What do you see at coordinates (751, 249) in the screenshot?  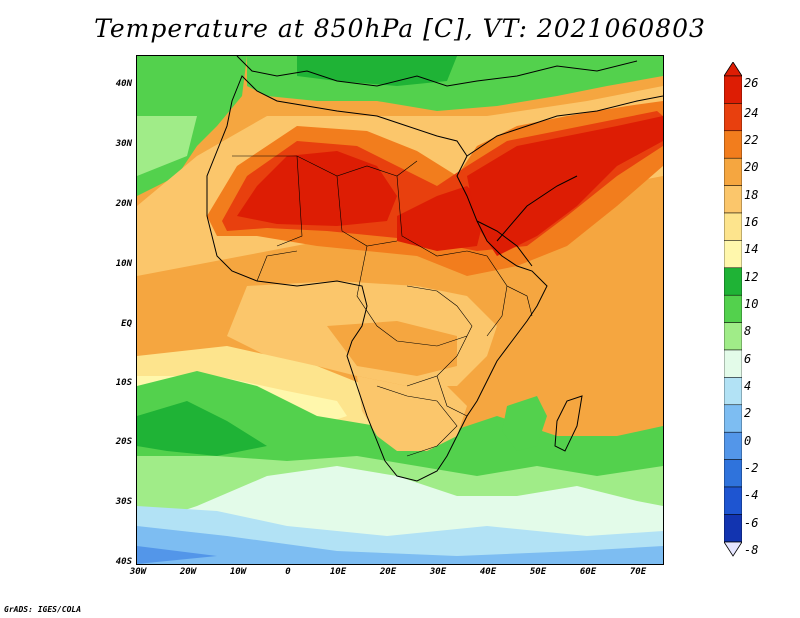 I see `colorbar-label-14: 14` at bounding box center [751, 249].